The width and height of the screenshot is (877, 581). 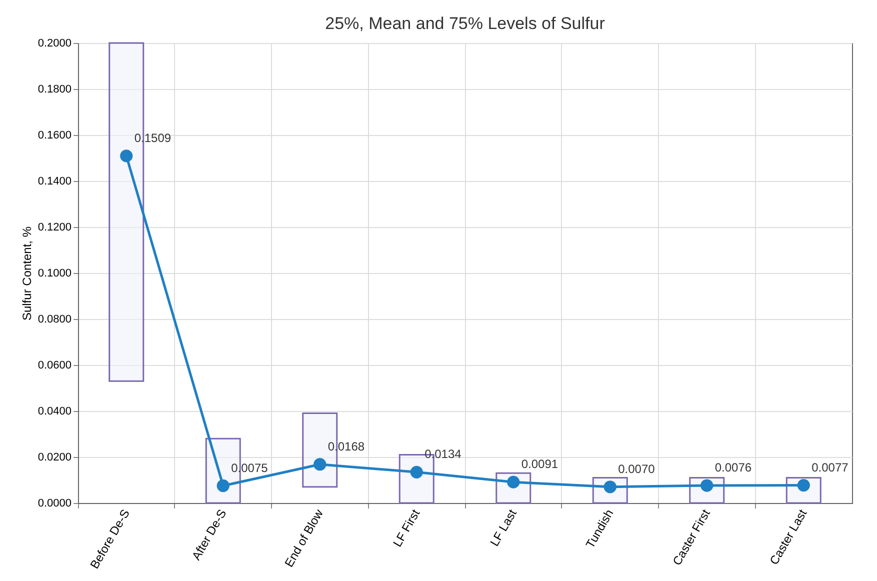 I want to click on y-axis-title: Sulfur Content, %, so click(x=27, y=273).